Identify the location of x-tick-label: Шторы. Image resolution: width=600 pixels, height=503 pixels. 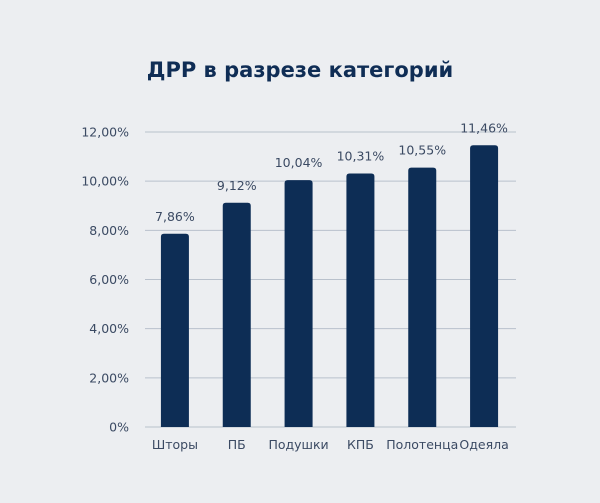
(175, 444).